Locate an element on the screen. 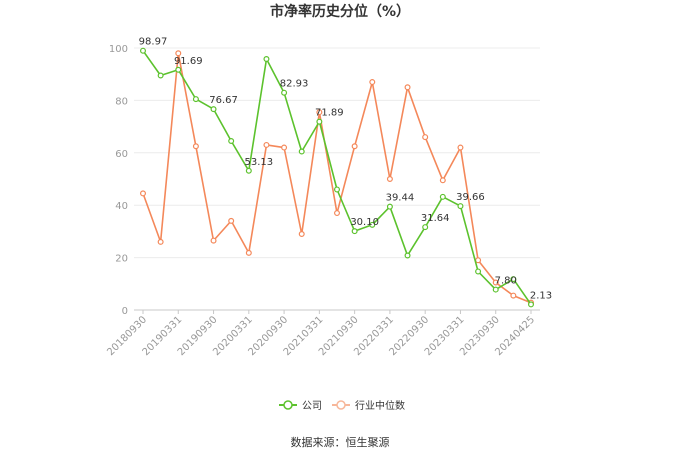 Image resolution: width=680 pixels, height=460 pixels. y-tick-label: 0 is located at coordinates (125, 311).